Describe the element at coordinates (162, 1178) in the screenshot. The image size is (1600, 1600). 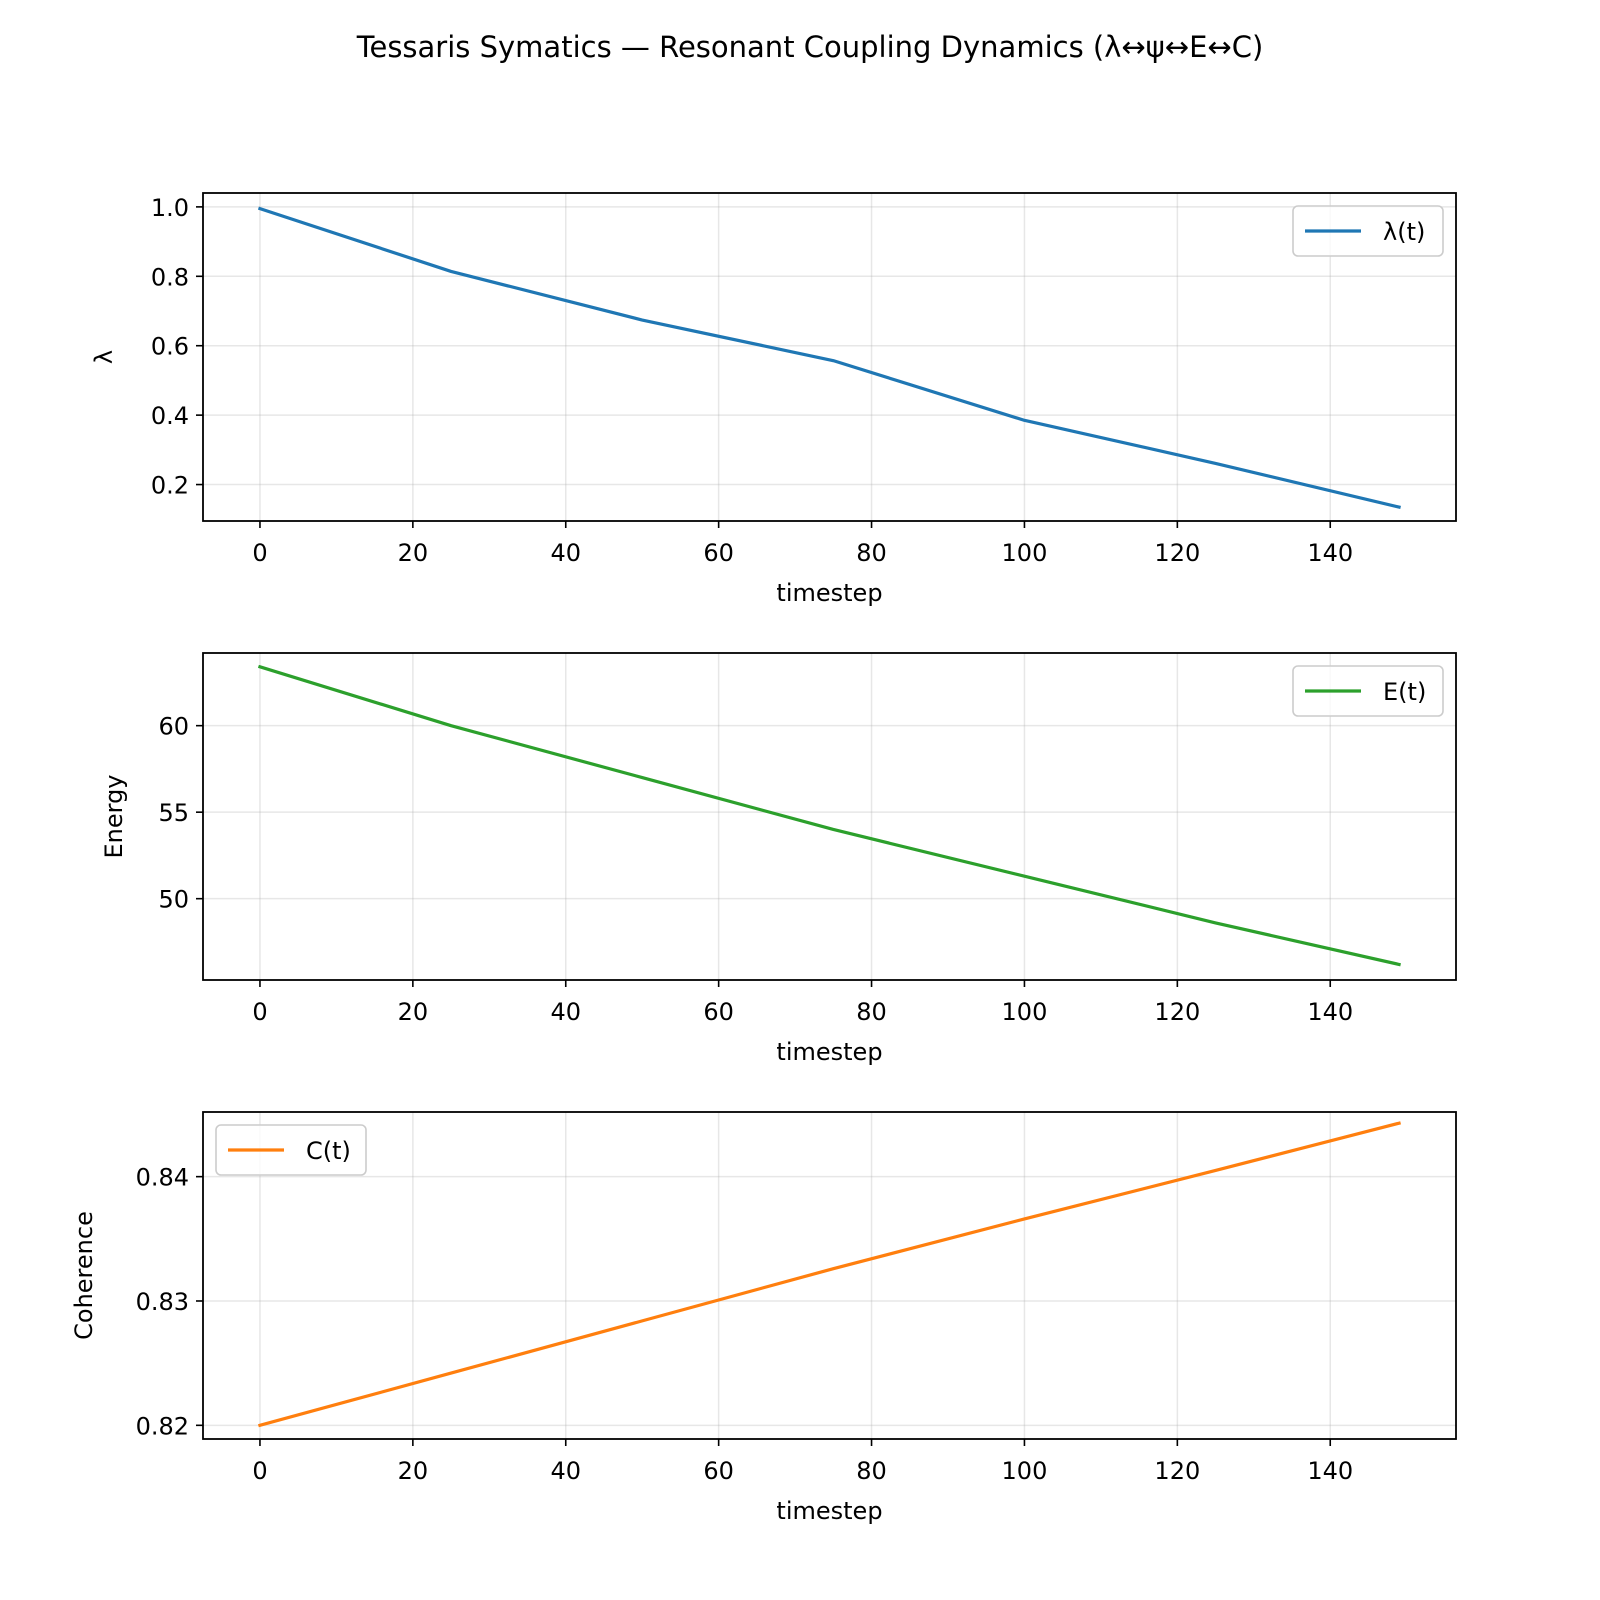
I see `y-tick-label: 0.84` at that location.